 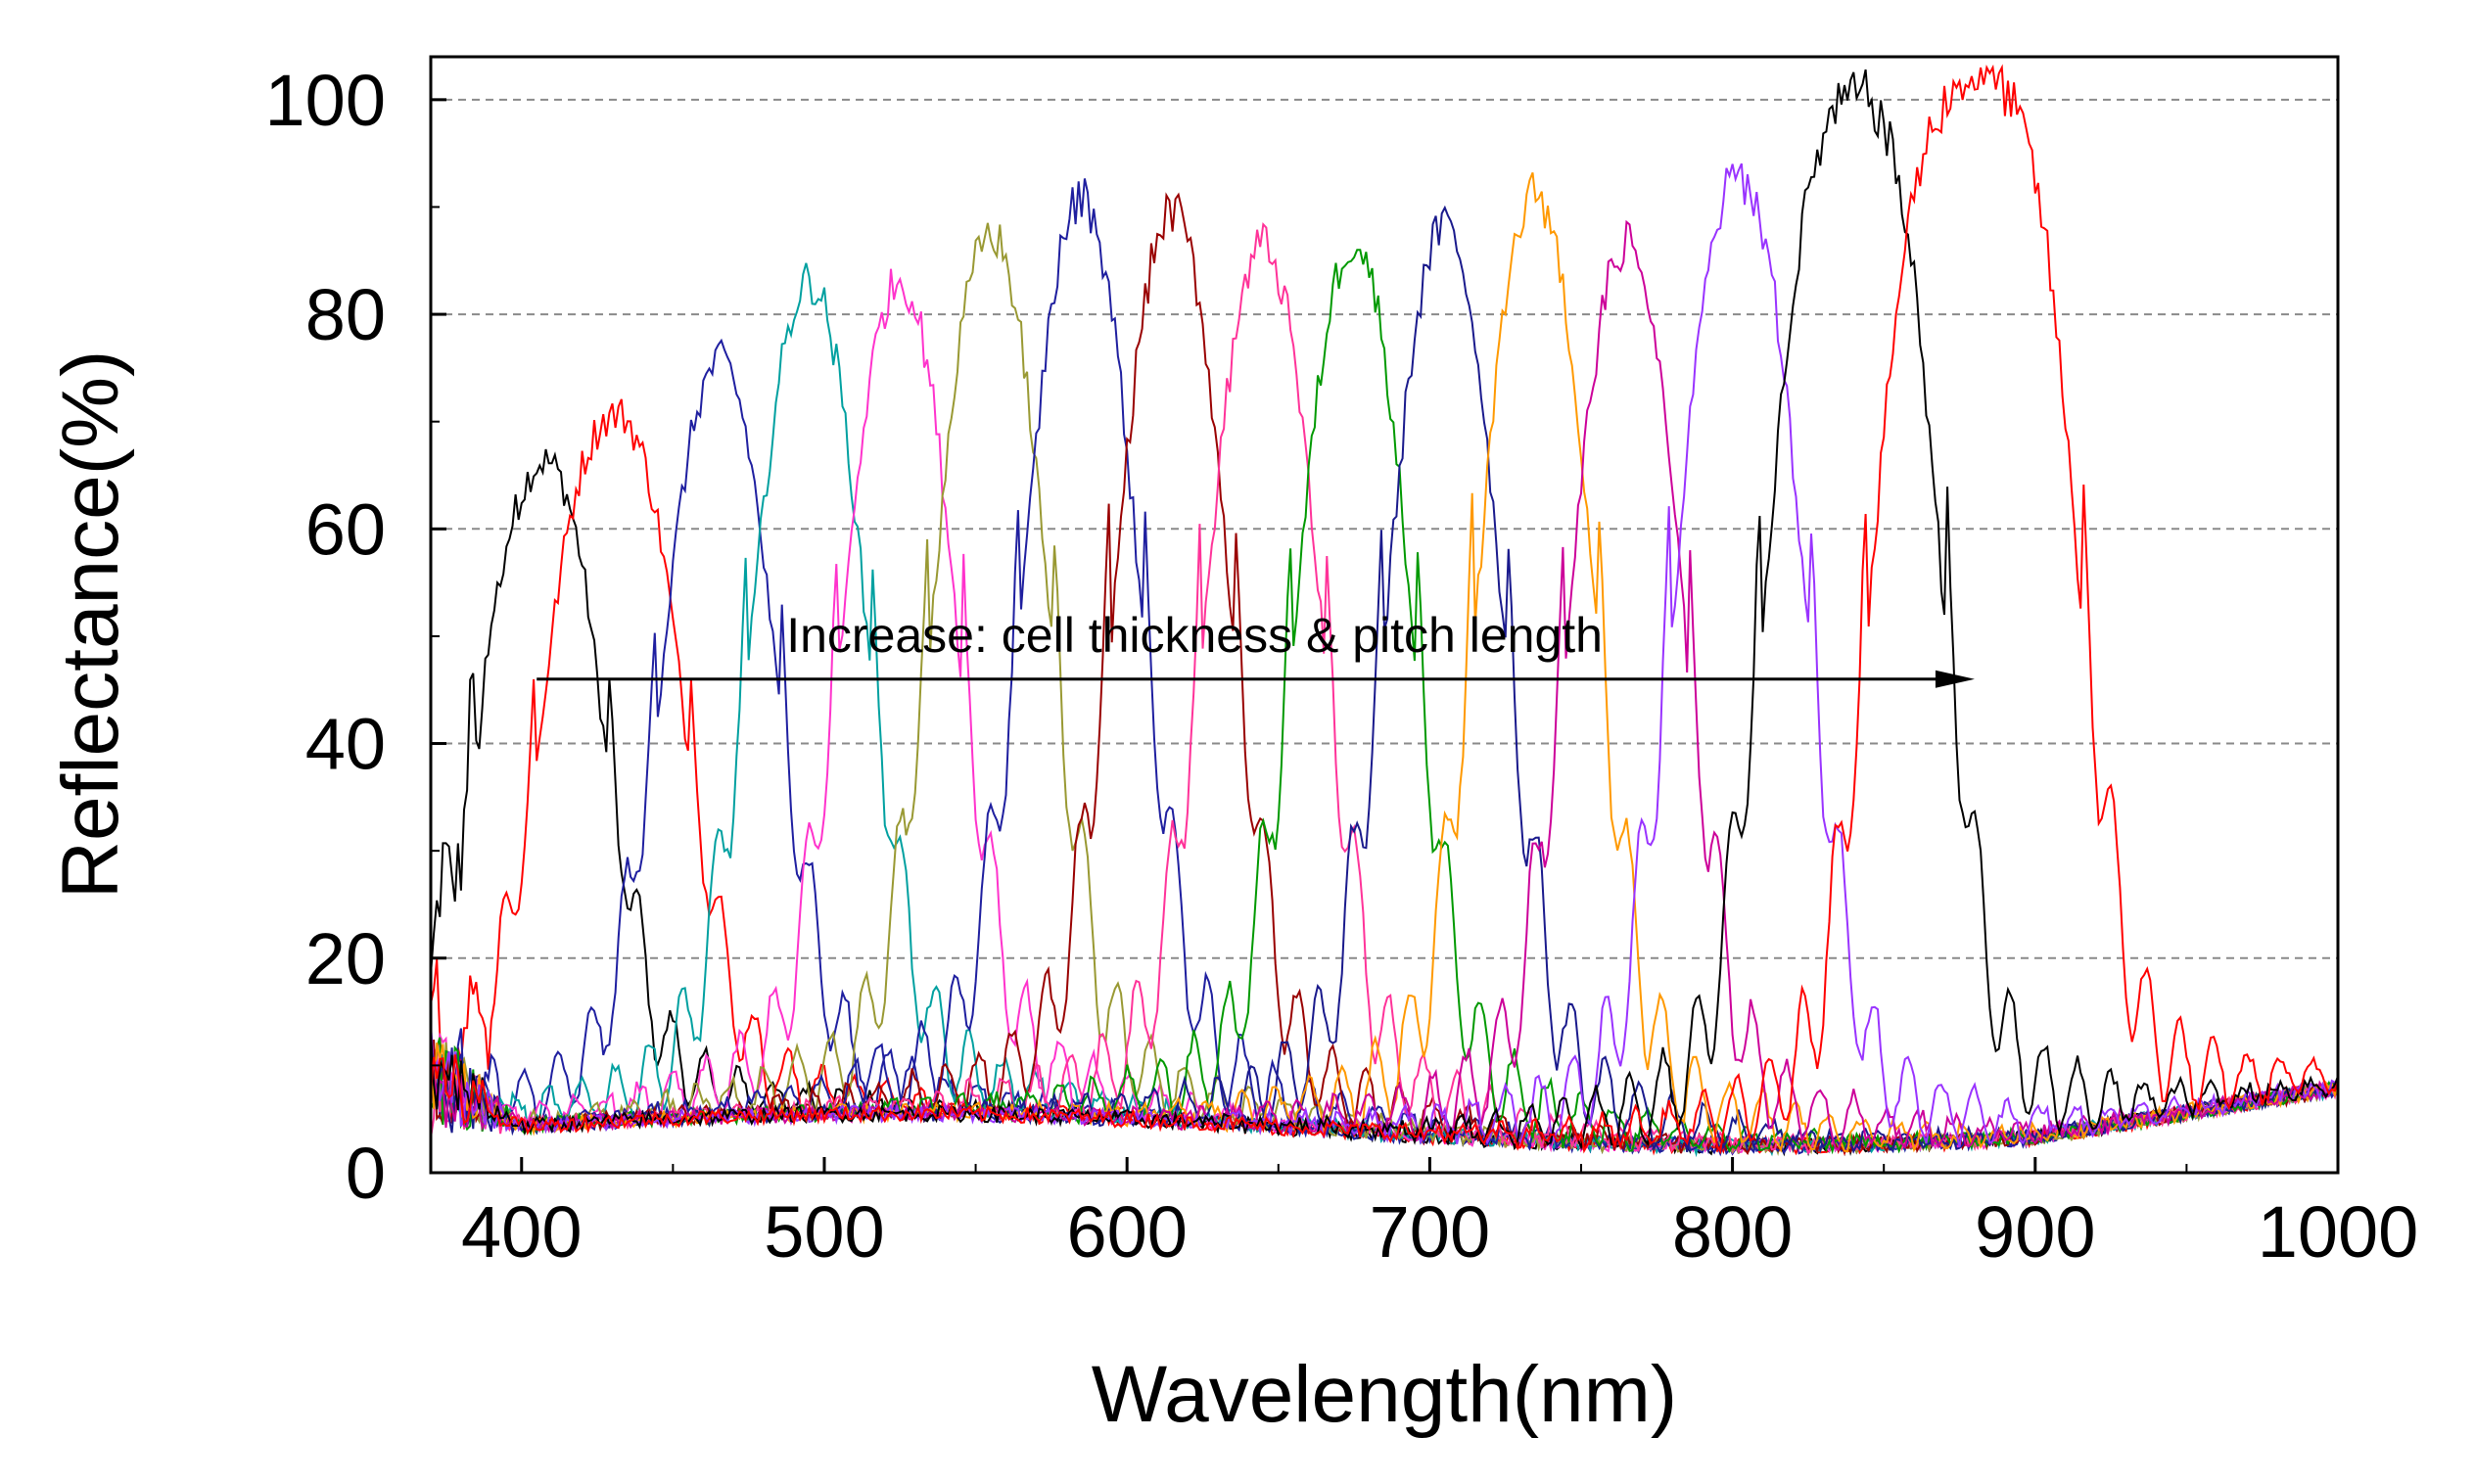 What do you see at coordinates (345, 744) in the screenshot?
I see `y-tick-label-40: 40` at bounding box center [345, 744].